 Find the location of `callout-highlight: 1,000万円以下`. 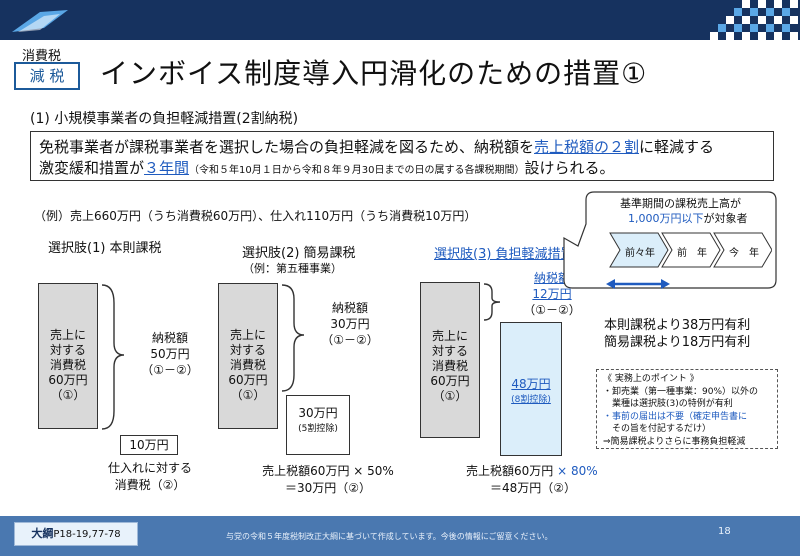

callout-highlight: 1,000万円以下 is located at coordinates (666, 218).